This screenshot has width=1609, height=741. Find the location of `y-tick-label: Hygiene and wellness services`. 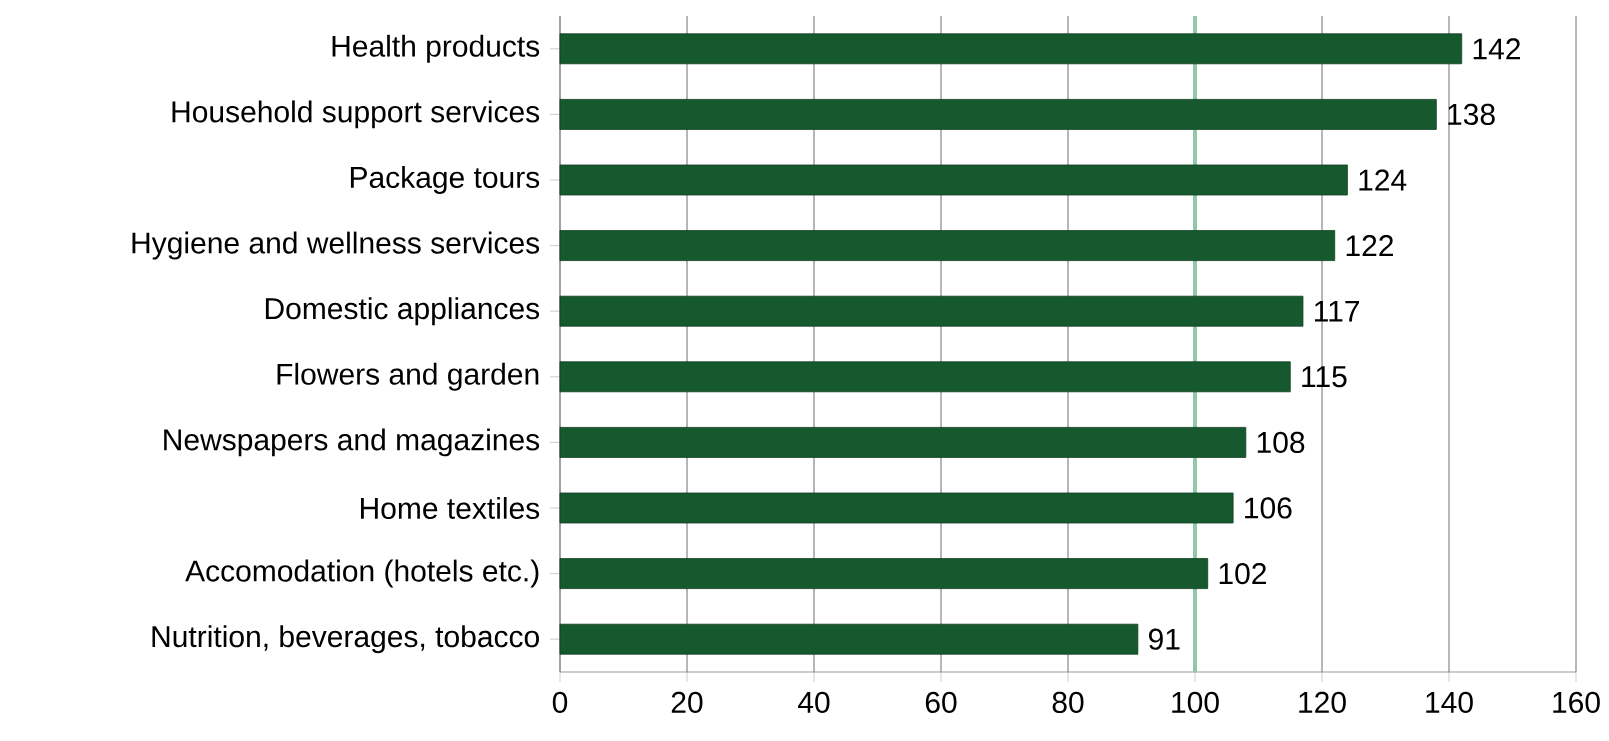

y-tick-label: Hygiene and wellness services is located at coordinates (336, 245).